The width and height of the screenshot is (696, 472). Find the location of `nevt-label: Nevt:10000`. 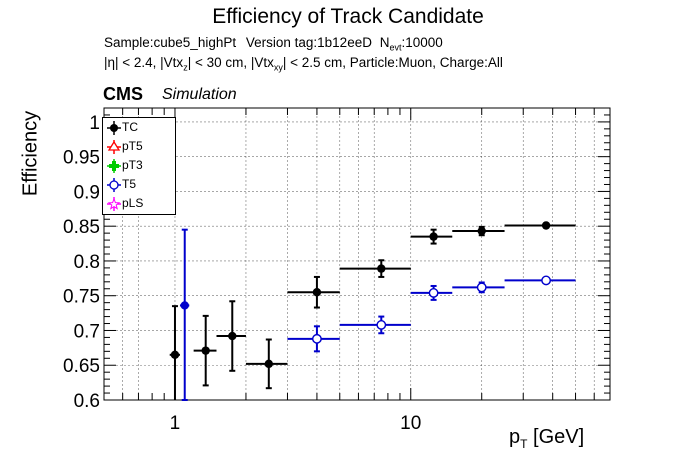

nevt-label: Nevt:10000 is located at coordinates (411, 44).